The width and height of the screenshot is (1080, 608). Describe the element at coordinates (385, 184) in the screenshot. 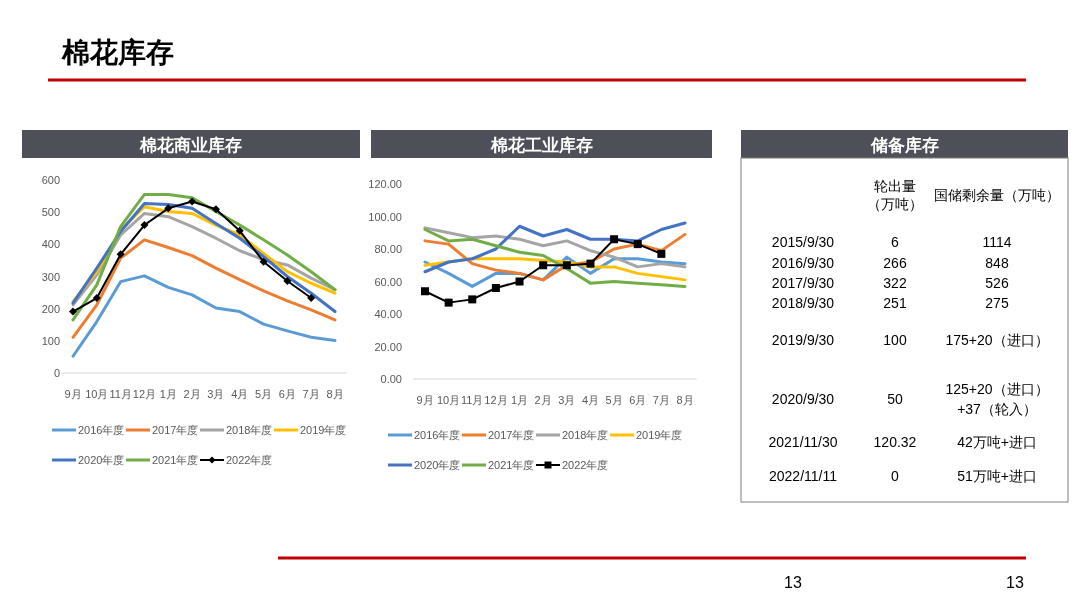

I see `y-tick-label: 120.00` at that location.